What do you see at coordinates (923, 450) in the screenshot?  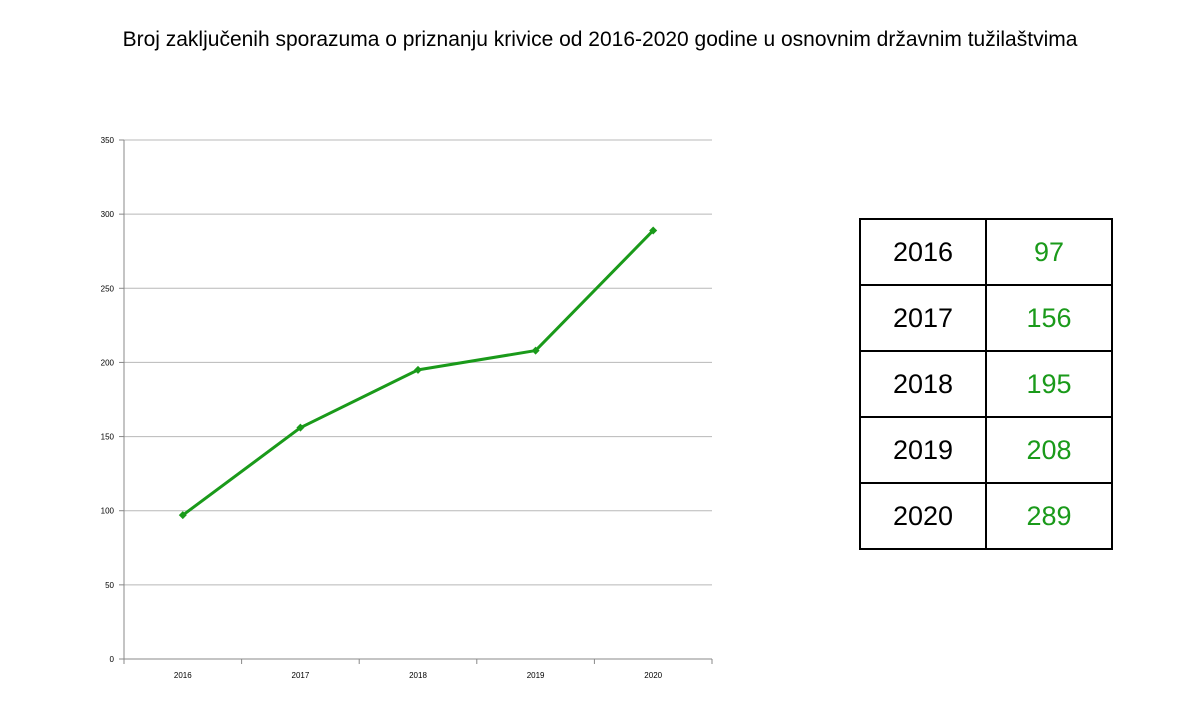 I see `table-year-cell: 2019` at bounding box center [923, 450].